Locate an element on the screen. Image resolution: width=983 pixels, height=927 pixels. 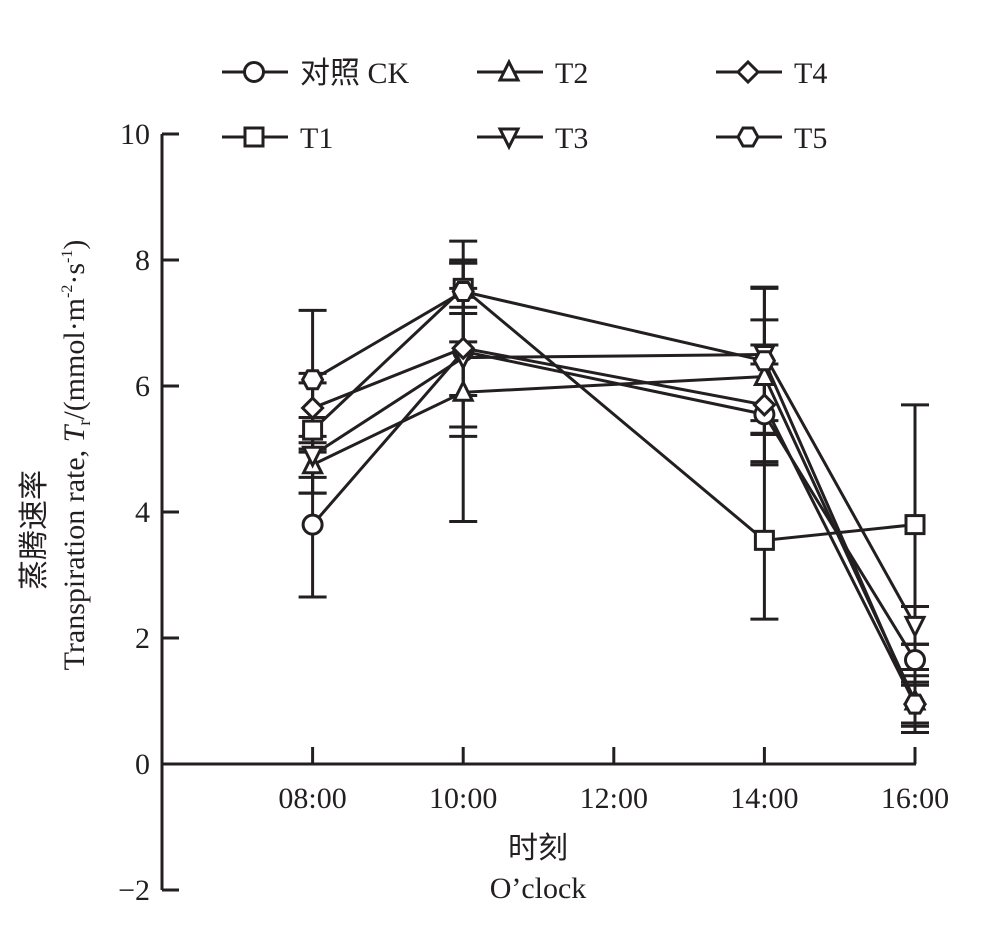
legend-label: T3 is located at coordinates (571, 138).